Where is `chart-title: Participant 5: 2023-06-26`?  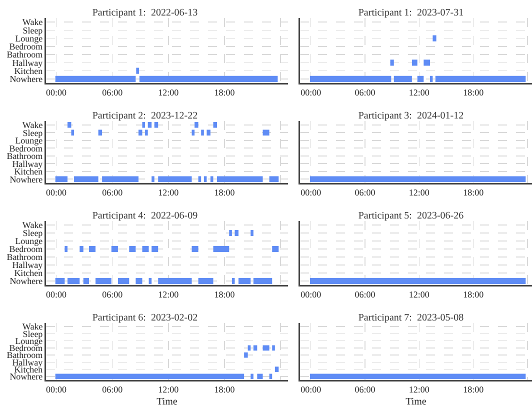 chart-title: Participant 5: 2023-06-26 is located at coordinates (411, 216).